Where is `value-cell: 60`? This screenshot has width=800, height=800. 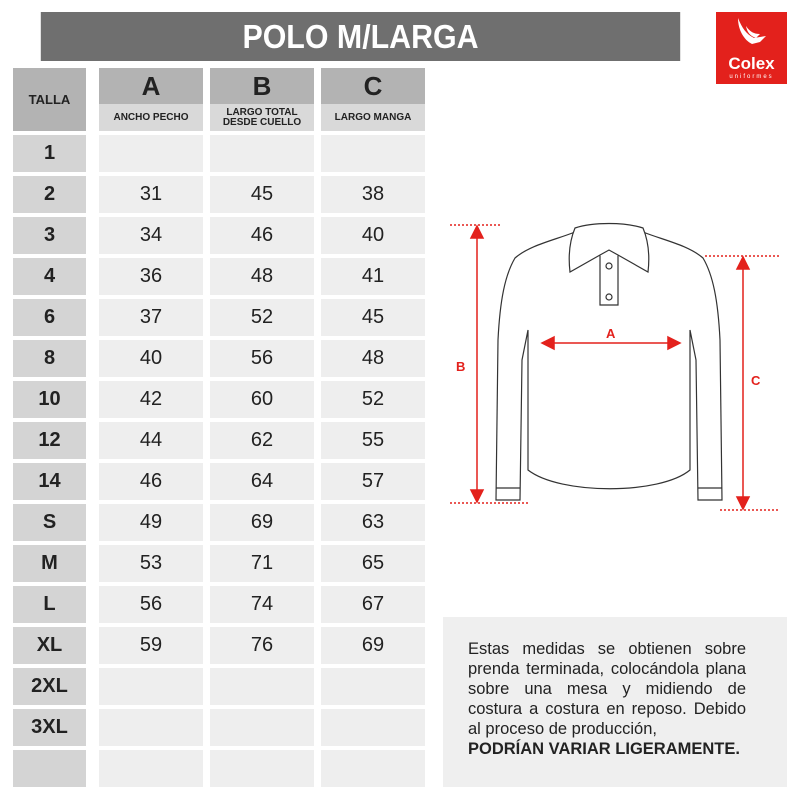 value-cell: 60 is located at coordinates (262, 399).